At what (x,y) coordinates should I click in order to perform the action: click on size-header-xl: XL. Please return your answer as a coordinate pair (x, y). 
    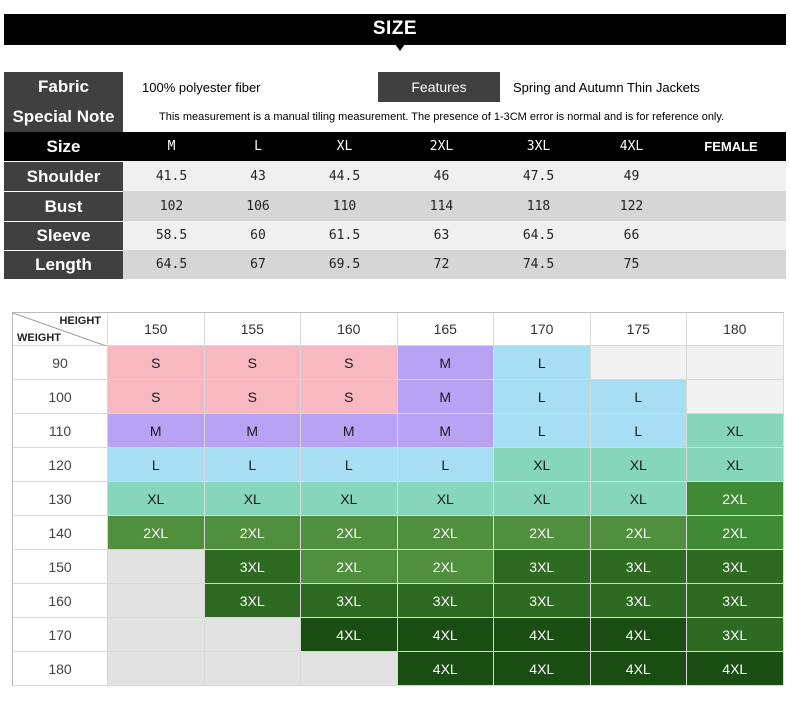
    Looking at the image, I should click on (344, 146).